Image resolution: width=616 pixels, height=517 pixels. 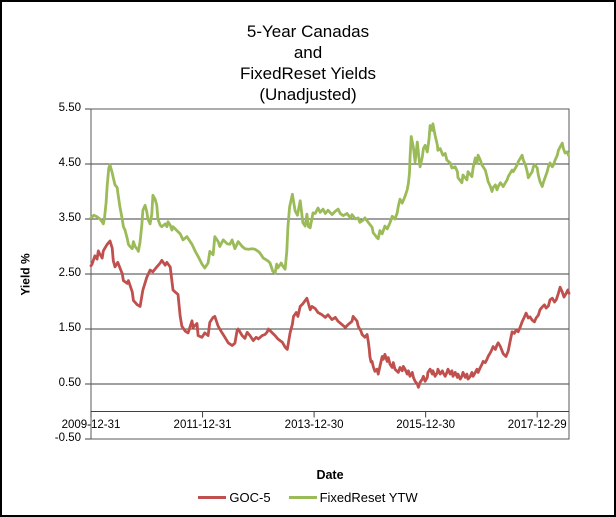 I want to click on legend: GOC-5 FixedReset YTW, so click(x=308, y=497).